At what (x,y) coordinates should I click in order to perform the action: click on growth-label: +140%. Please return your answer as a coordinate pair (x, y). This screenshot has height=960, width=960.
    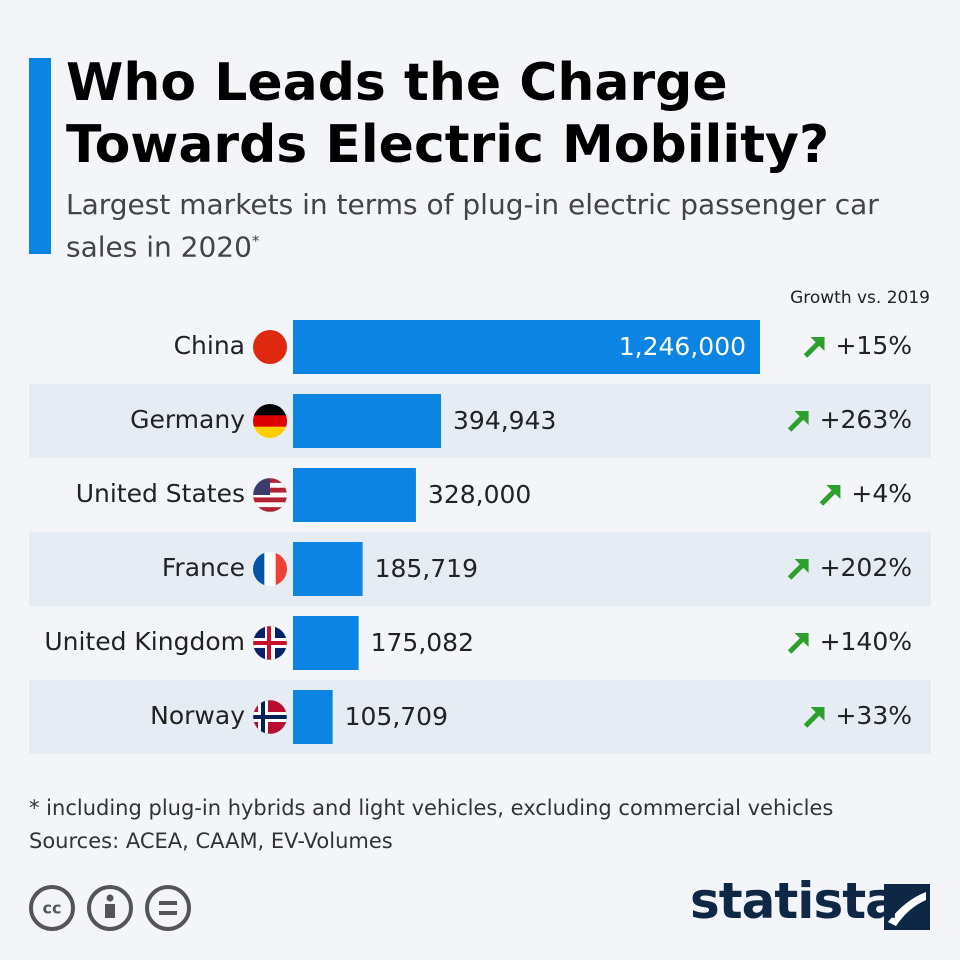
    Looking at the image, I should click on (866, 641).